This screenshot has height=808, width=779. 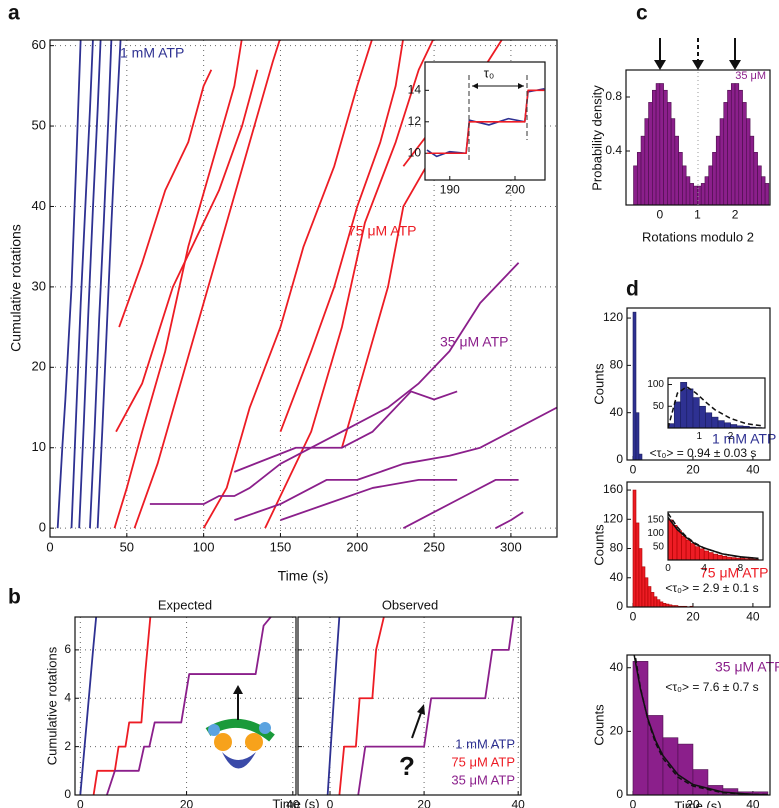 I want to click on y-tick-label: 150, so click(x=655, y=520).